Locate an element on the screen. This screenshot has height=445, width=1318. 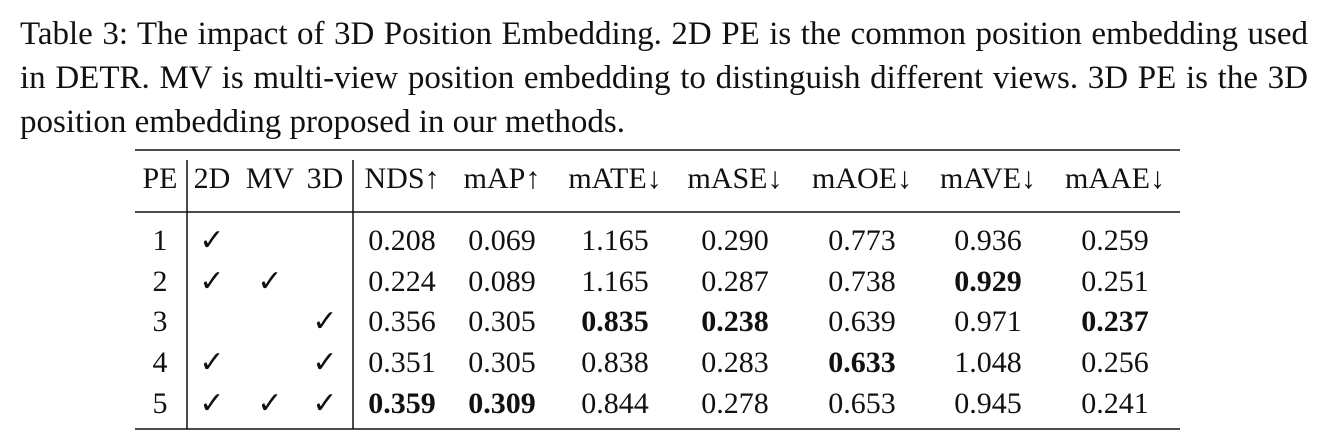
metric-cell: 0.738 is located at coordinates (862, 281).